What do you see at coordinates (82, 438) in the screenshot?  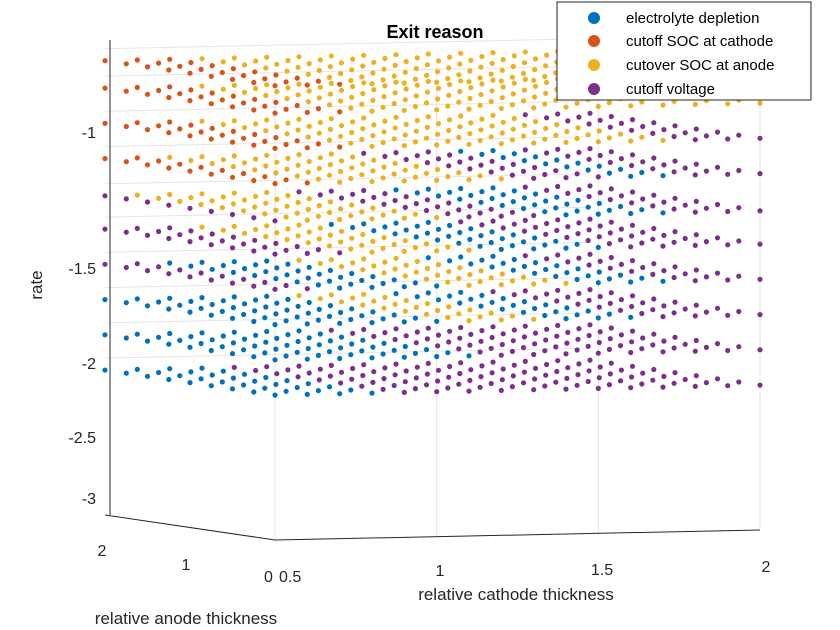 I see `z-tick-label: -2.5` at bounding box center [82, 438].